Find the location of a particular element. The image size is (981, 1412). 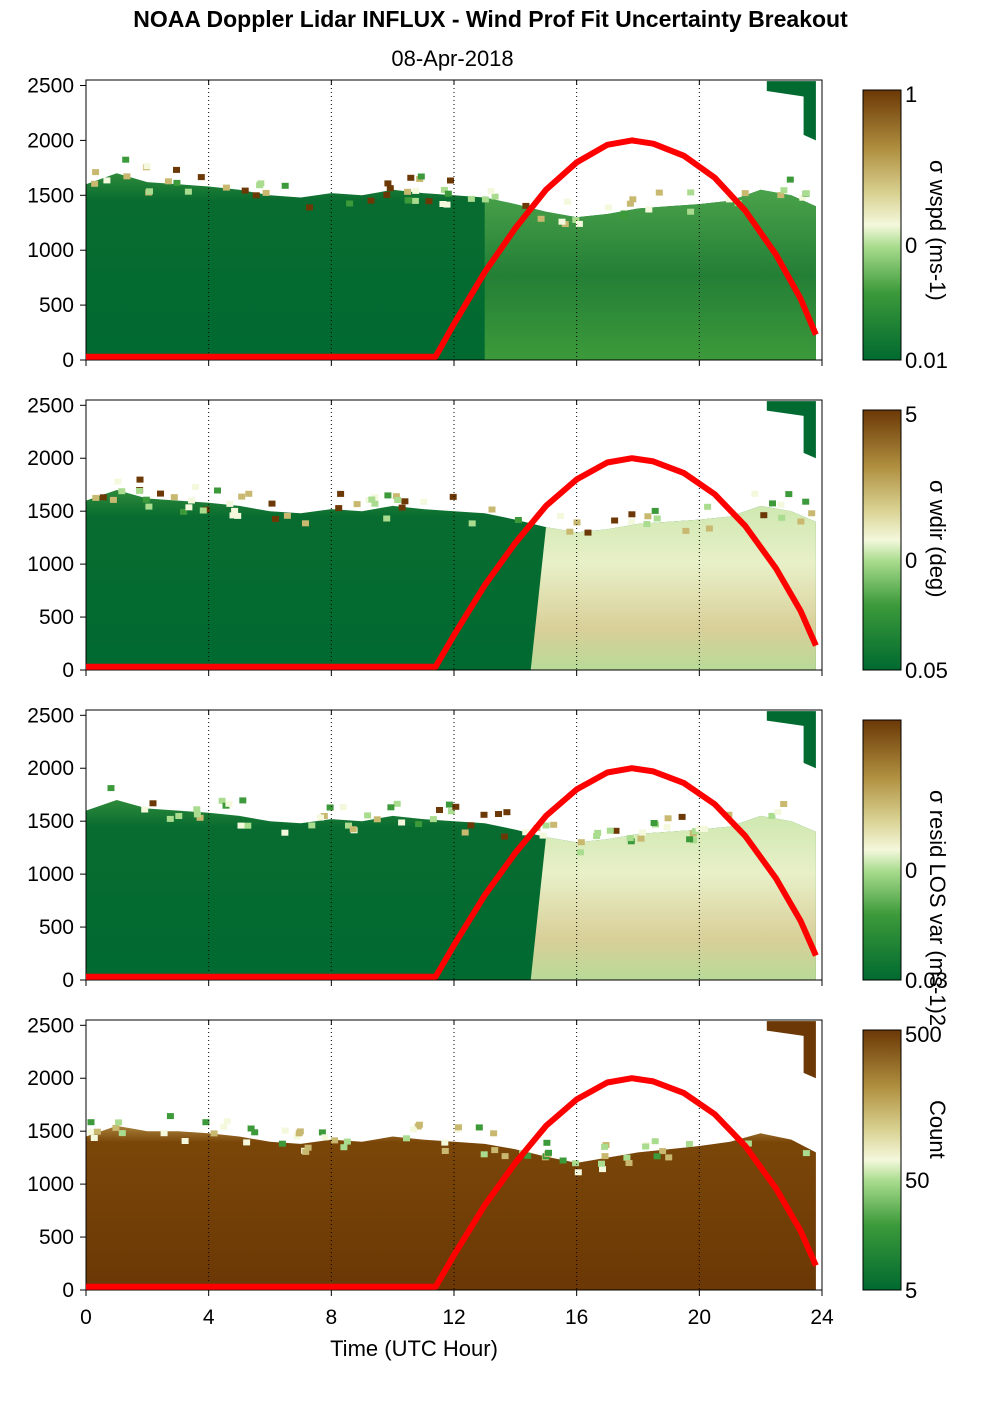

colorbar-title: σ wdir (deg) is located at coordinates (937, 539).